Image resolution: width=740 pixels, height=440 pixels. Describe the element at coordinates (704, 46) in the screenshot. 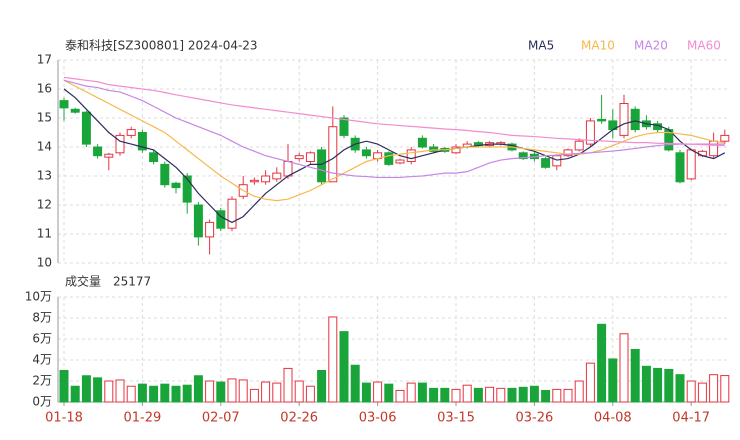

I see `legend-label: MA60` at that location.